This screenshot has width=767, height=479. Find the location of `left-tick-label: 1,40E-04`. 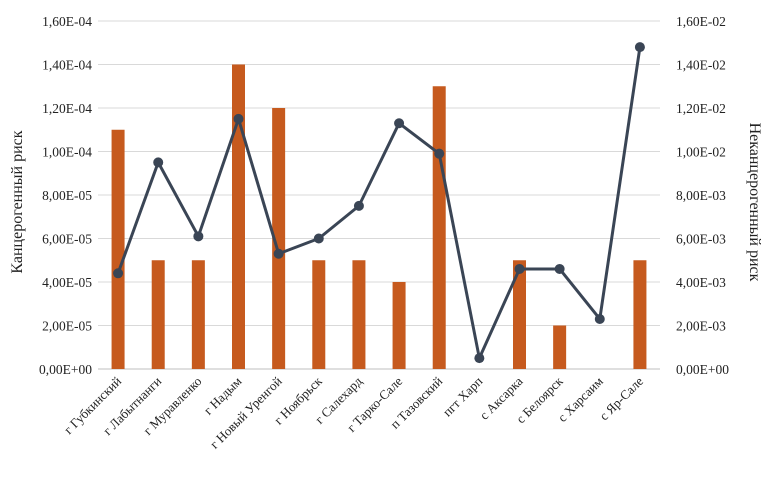

left-tick-label: 1,40E-04 is located at coordinates (67, 65).